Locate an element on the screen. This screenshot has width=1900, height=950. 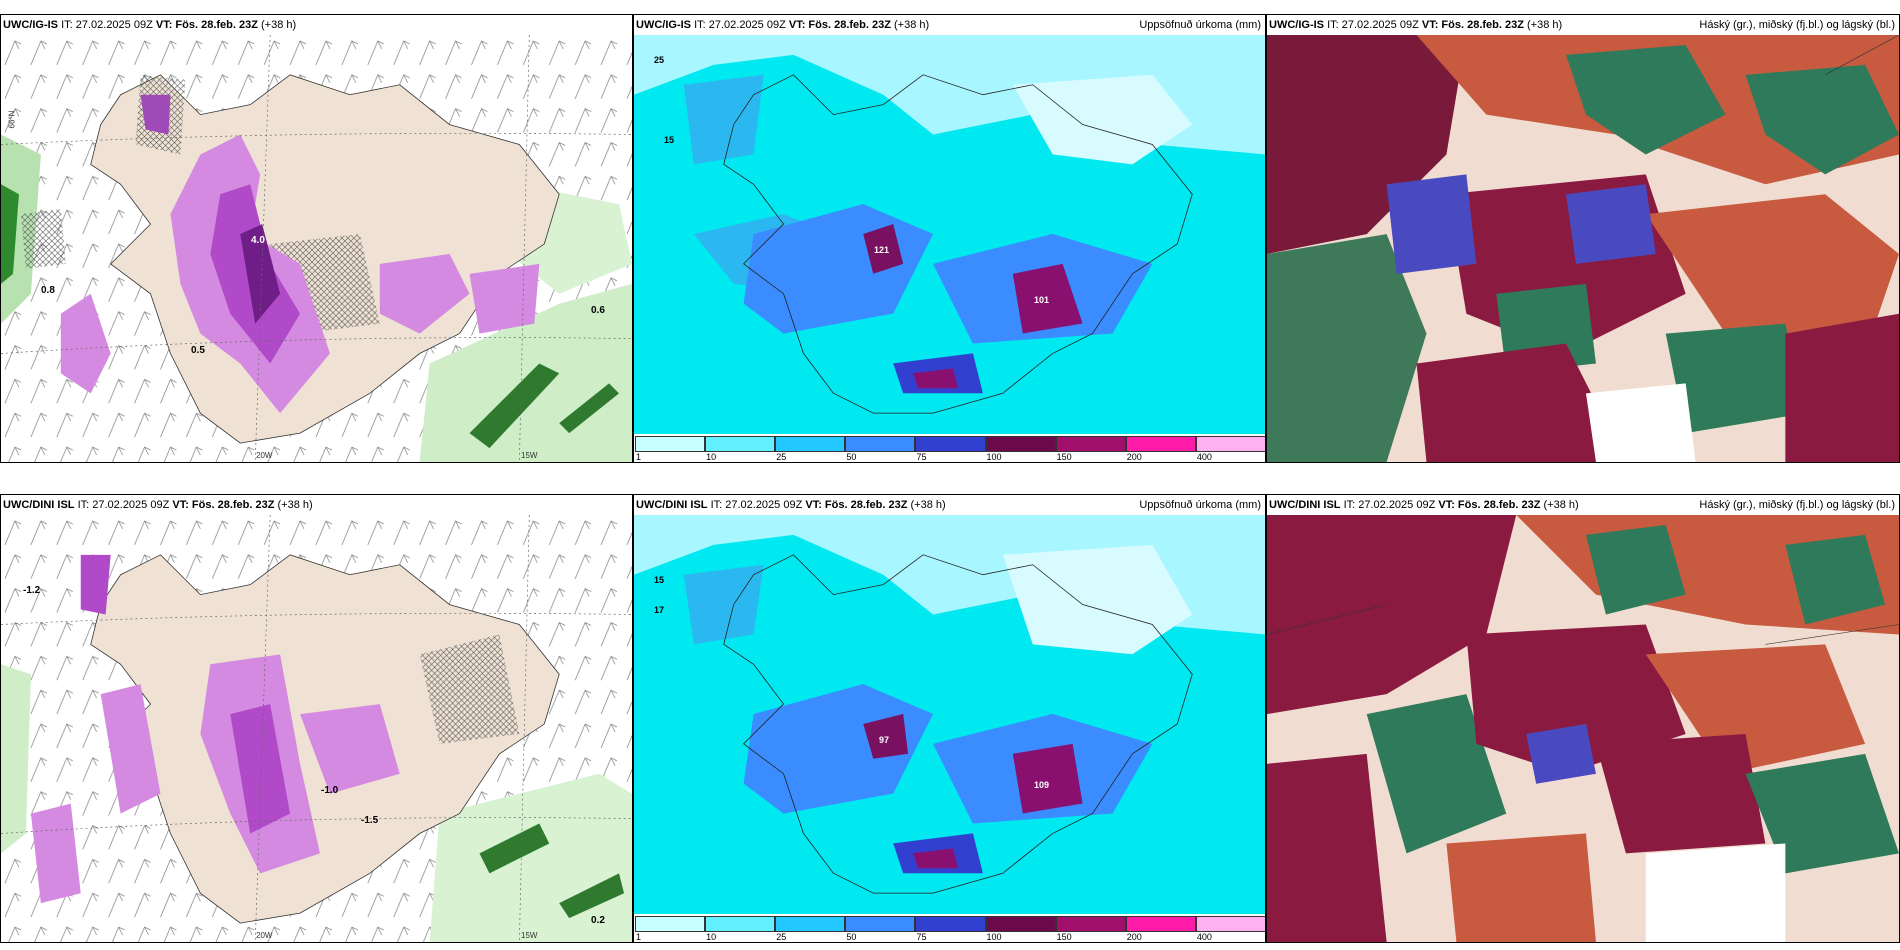
value-label: 121 is located at coordinates (882, 250).